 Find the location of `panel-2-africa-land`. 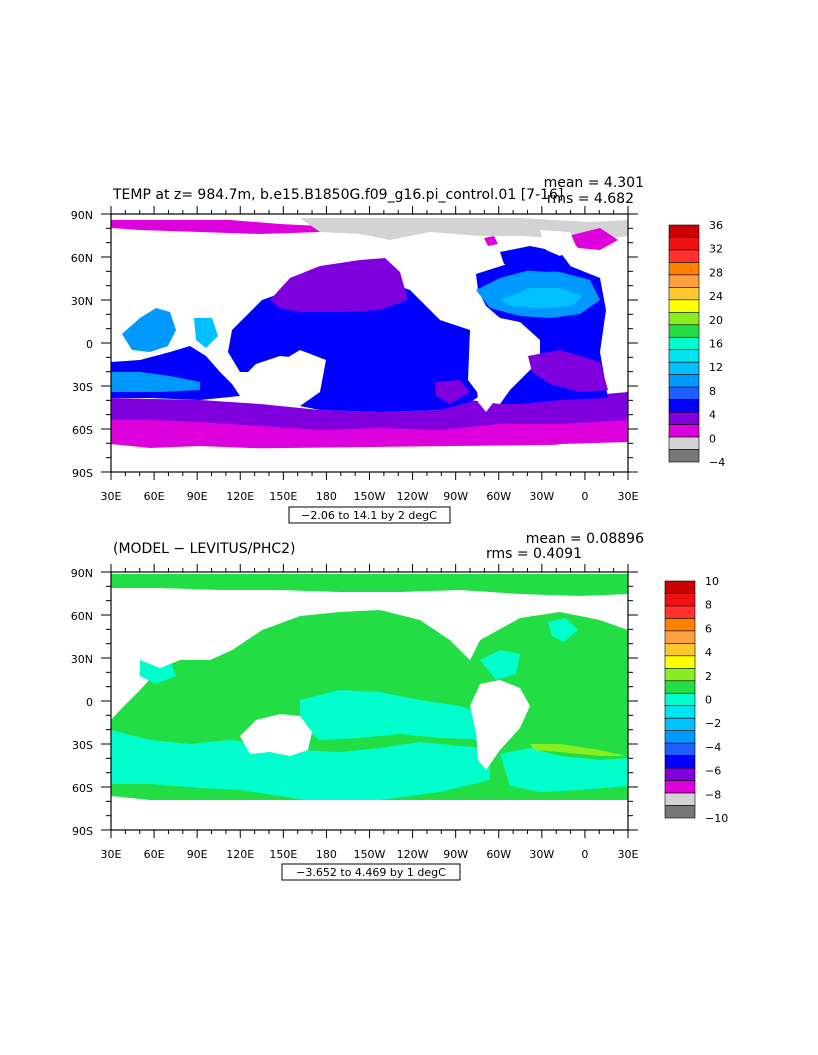

panel-2-africa-land is located at coordinates (125, 680).